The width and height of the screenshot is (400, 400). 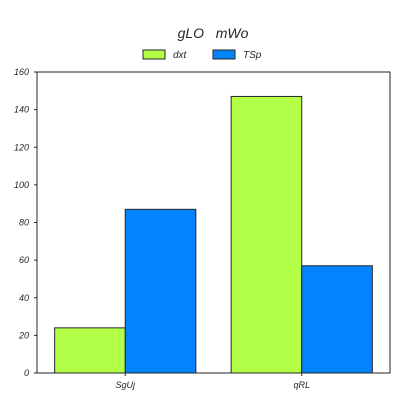 I want to click on y-tick-label: 120, so click(x=21, y=147).